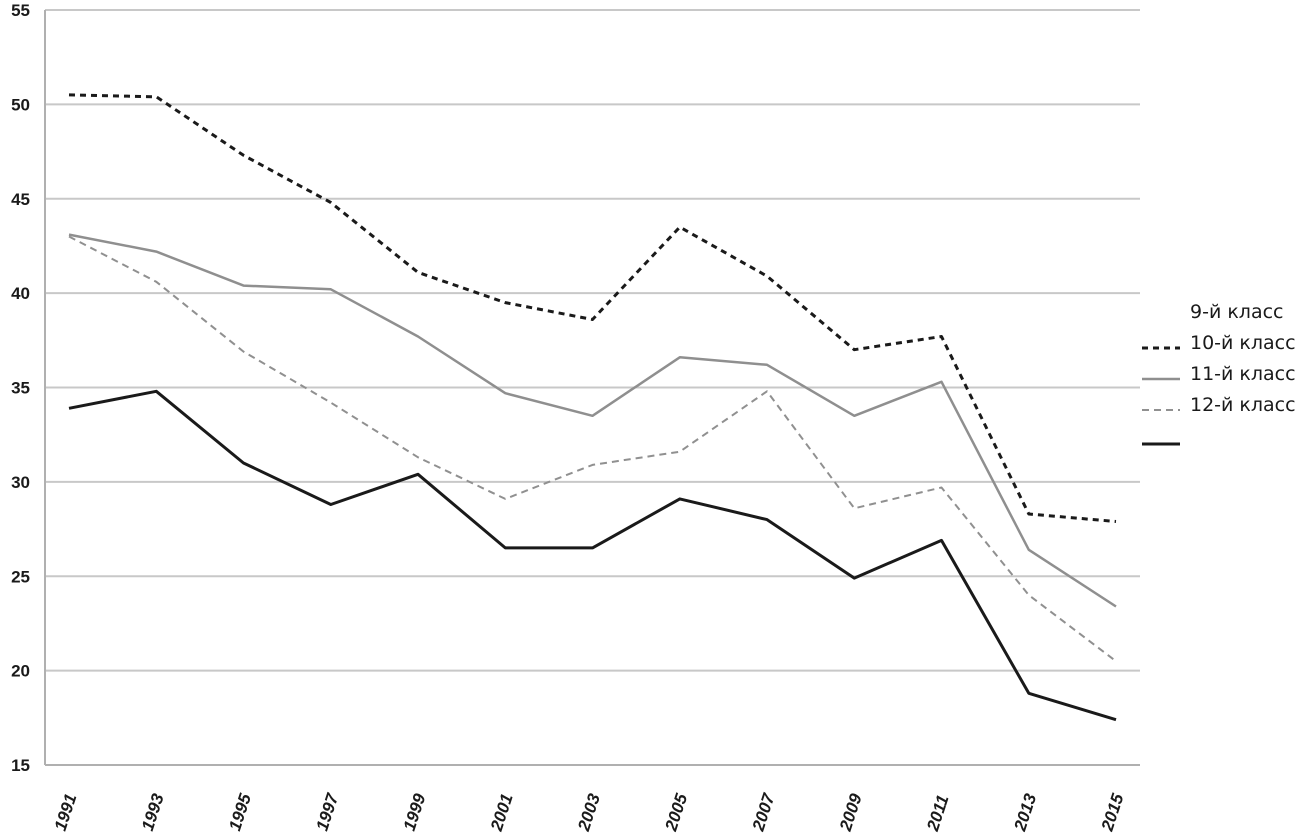 This screenshot has width=1313, height=836. What do you see at coordinates (1112, 812) in the screenshot?
I see `x-tick-label: 2015` at bounding box center [1112, 812].